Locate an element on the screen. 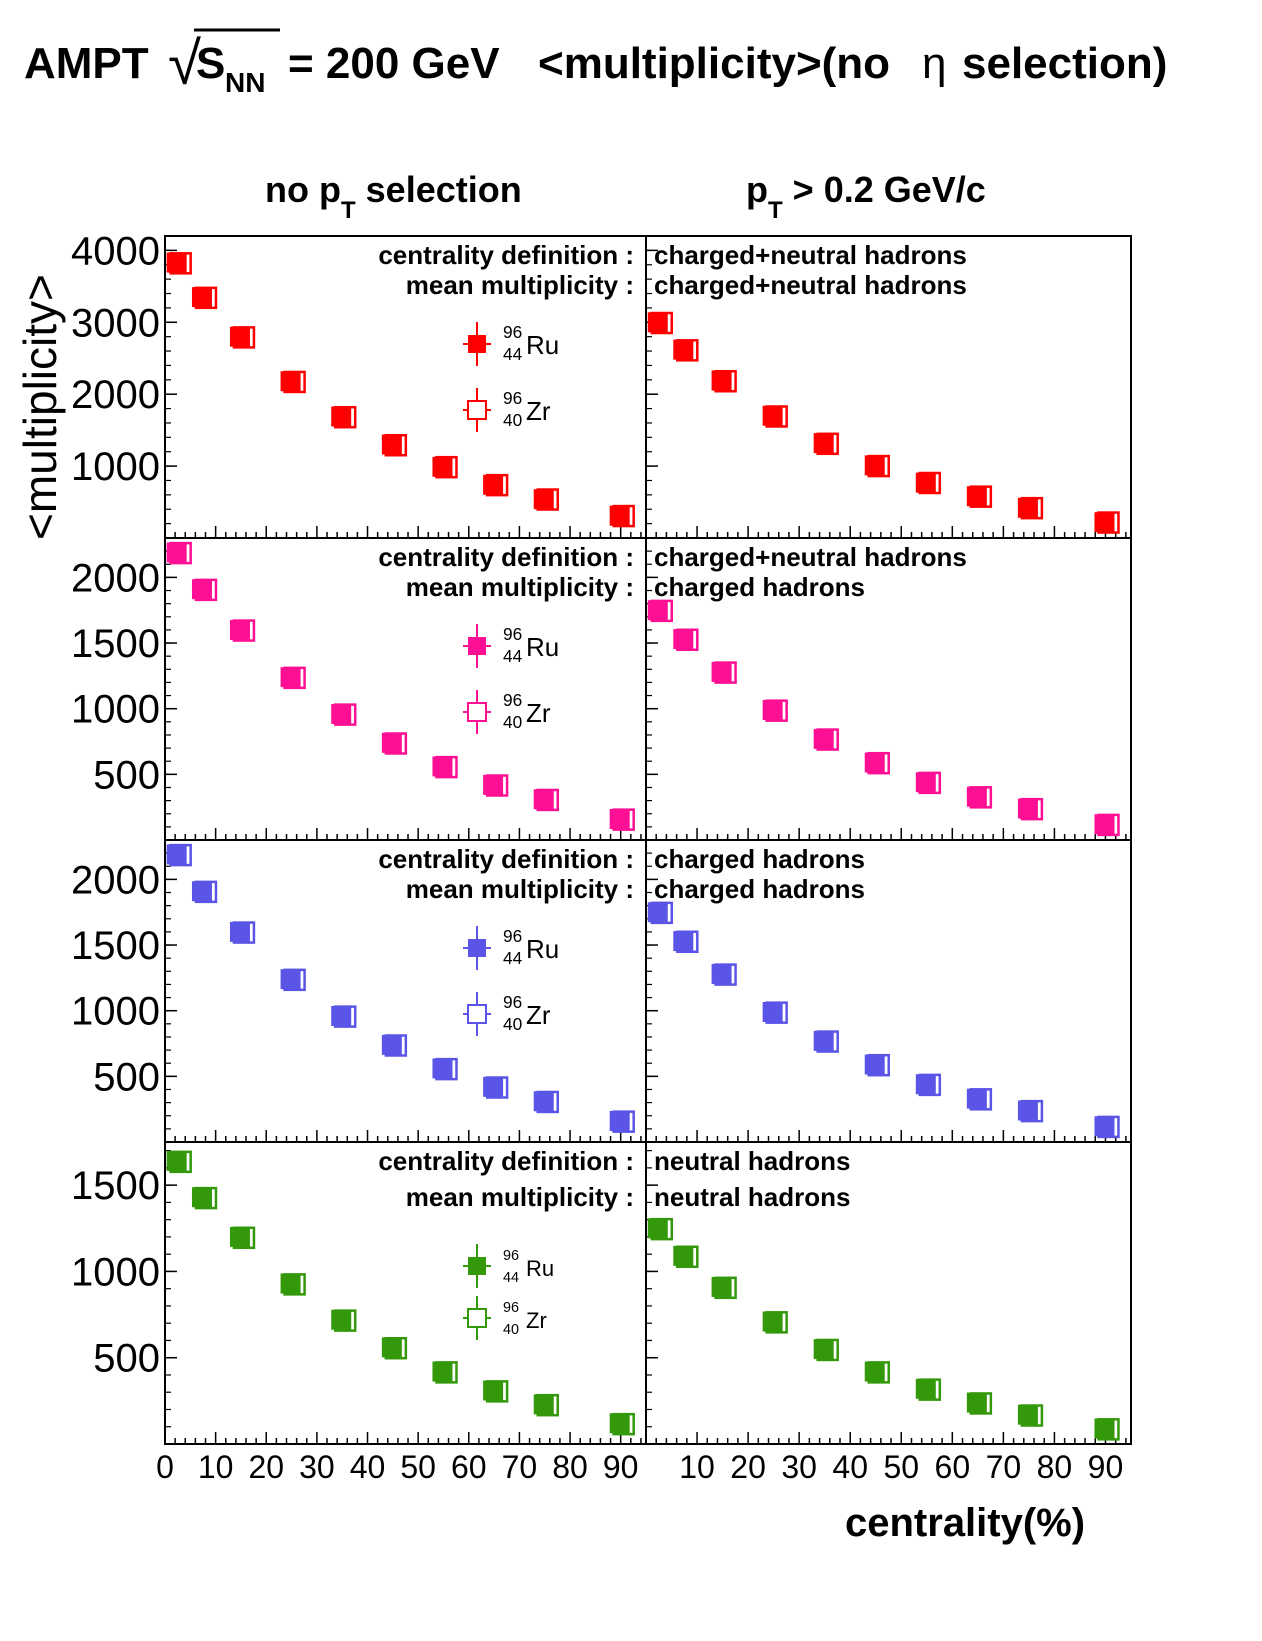 The image size is (1262, 1641). mean-multiplicity-value: charged hadrons is located at coordinates (759, 889).